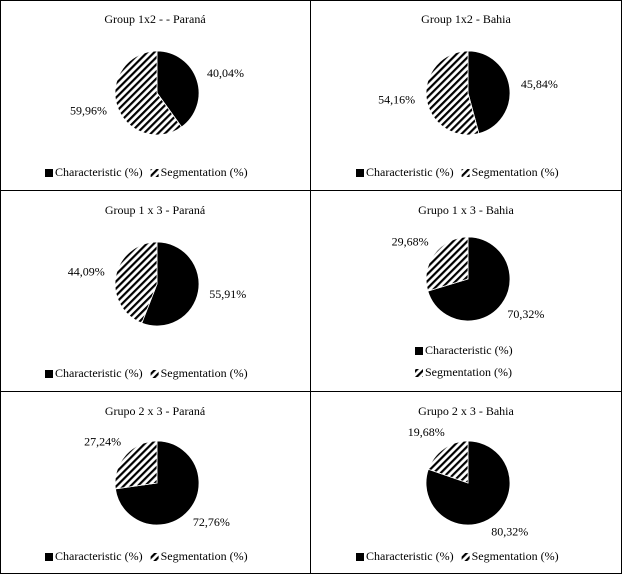 The image size is (622, 579). Describe the element at coordinates (227, 294) in the screenshot. I see `data-label: 55,91%` at that location.